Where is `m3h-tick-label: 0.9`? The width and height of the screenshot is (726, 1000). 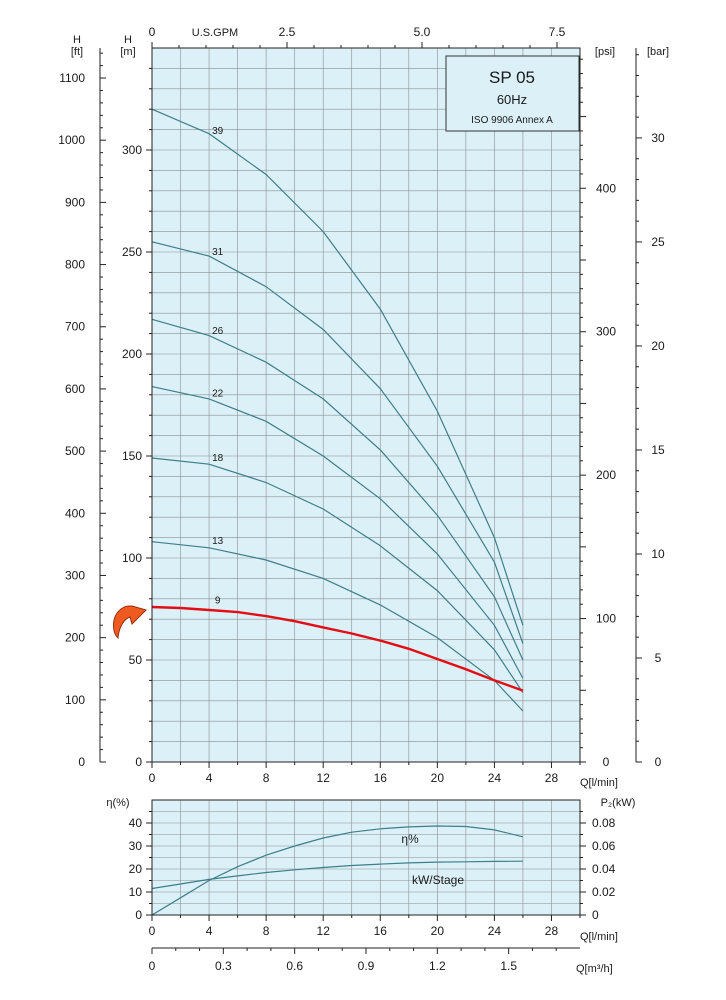 m3h-tick-label: 0.9 is located at coordinates (366, 966).